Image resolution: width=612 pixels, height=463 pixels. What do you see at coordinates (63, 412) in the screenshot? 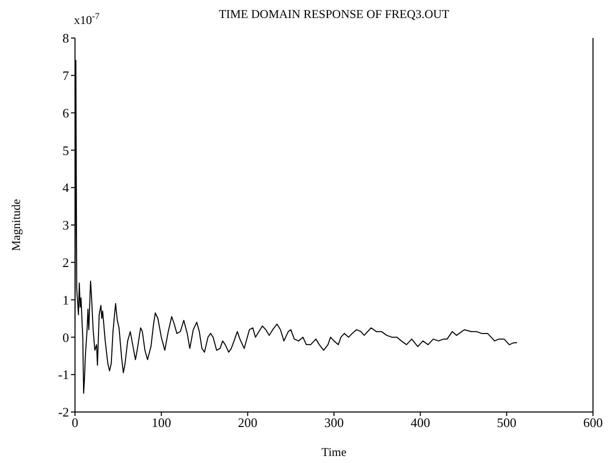
I see `y-tick-label: -2` at bounding box center [63, 412].